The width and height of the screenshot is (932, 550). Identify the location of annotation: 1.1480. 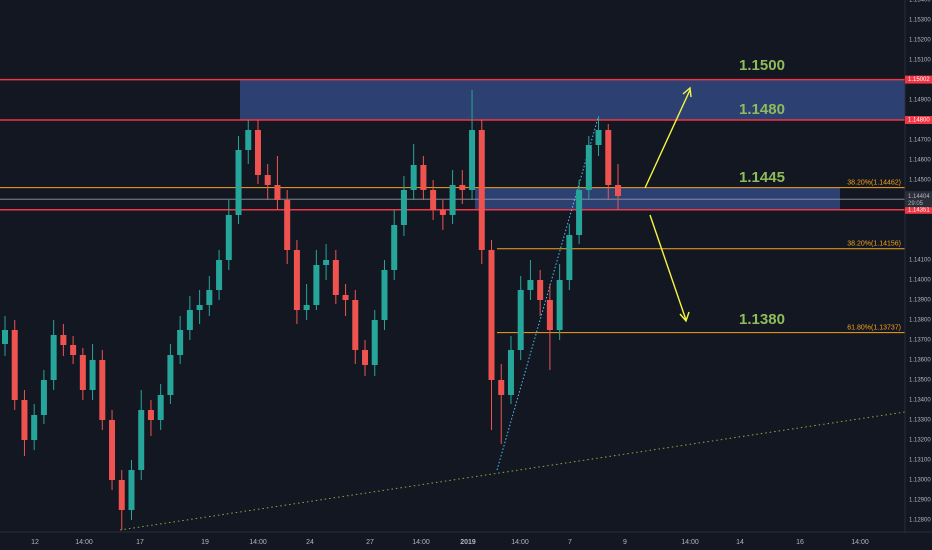
(762, 109).